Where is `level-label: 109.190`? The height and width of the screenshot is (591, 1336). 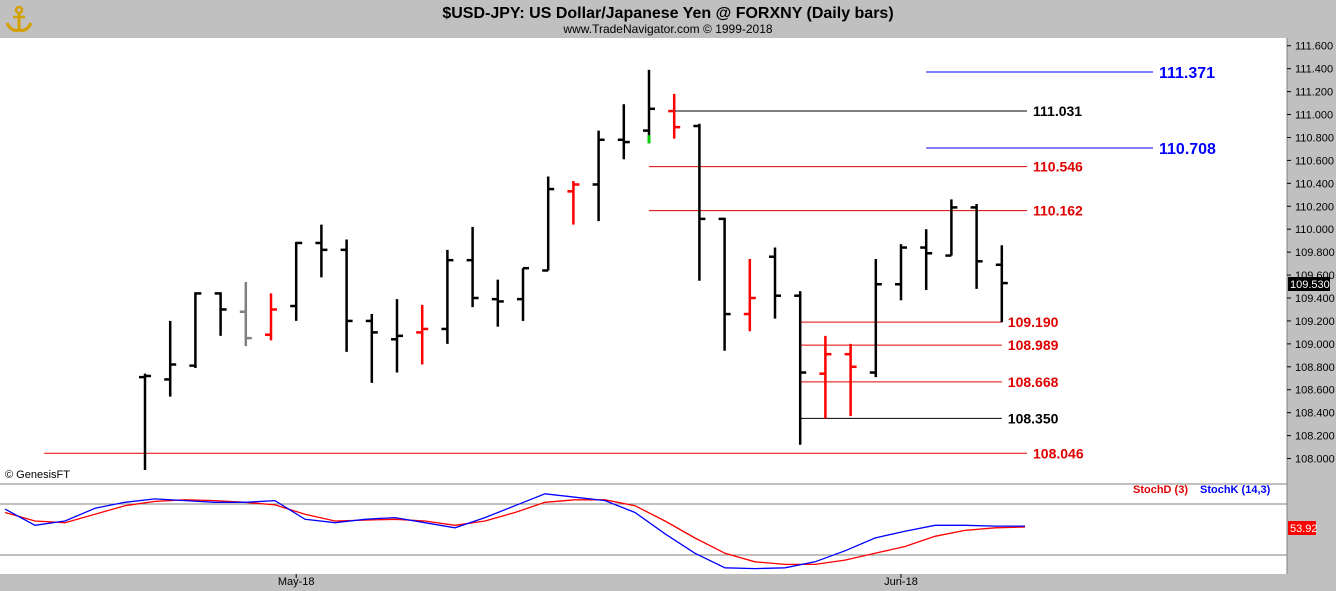
level-label: 109.190 is located at coordinates (1033, 322).